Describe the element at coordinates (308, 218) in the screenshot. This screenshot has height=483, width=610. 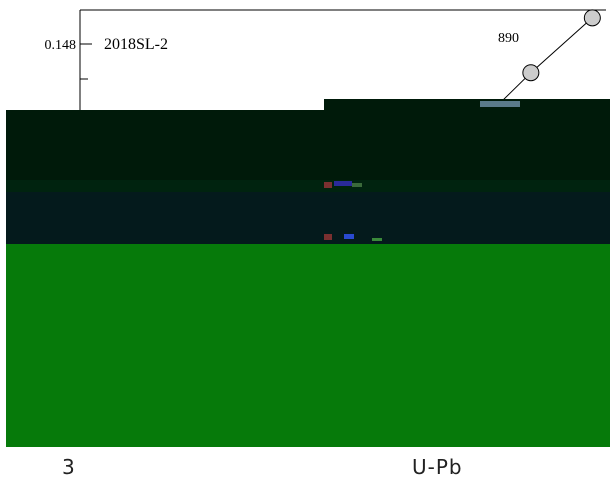
I see `overlay-band-slate` at that location.